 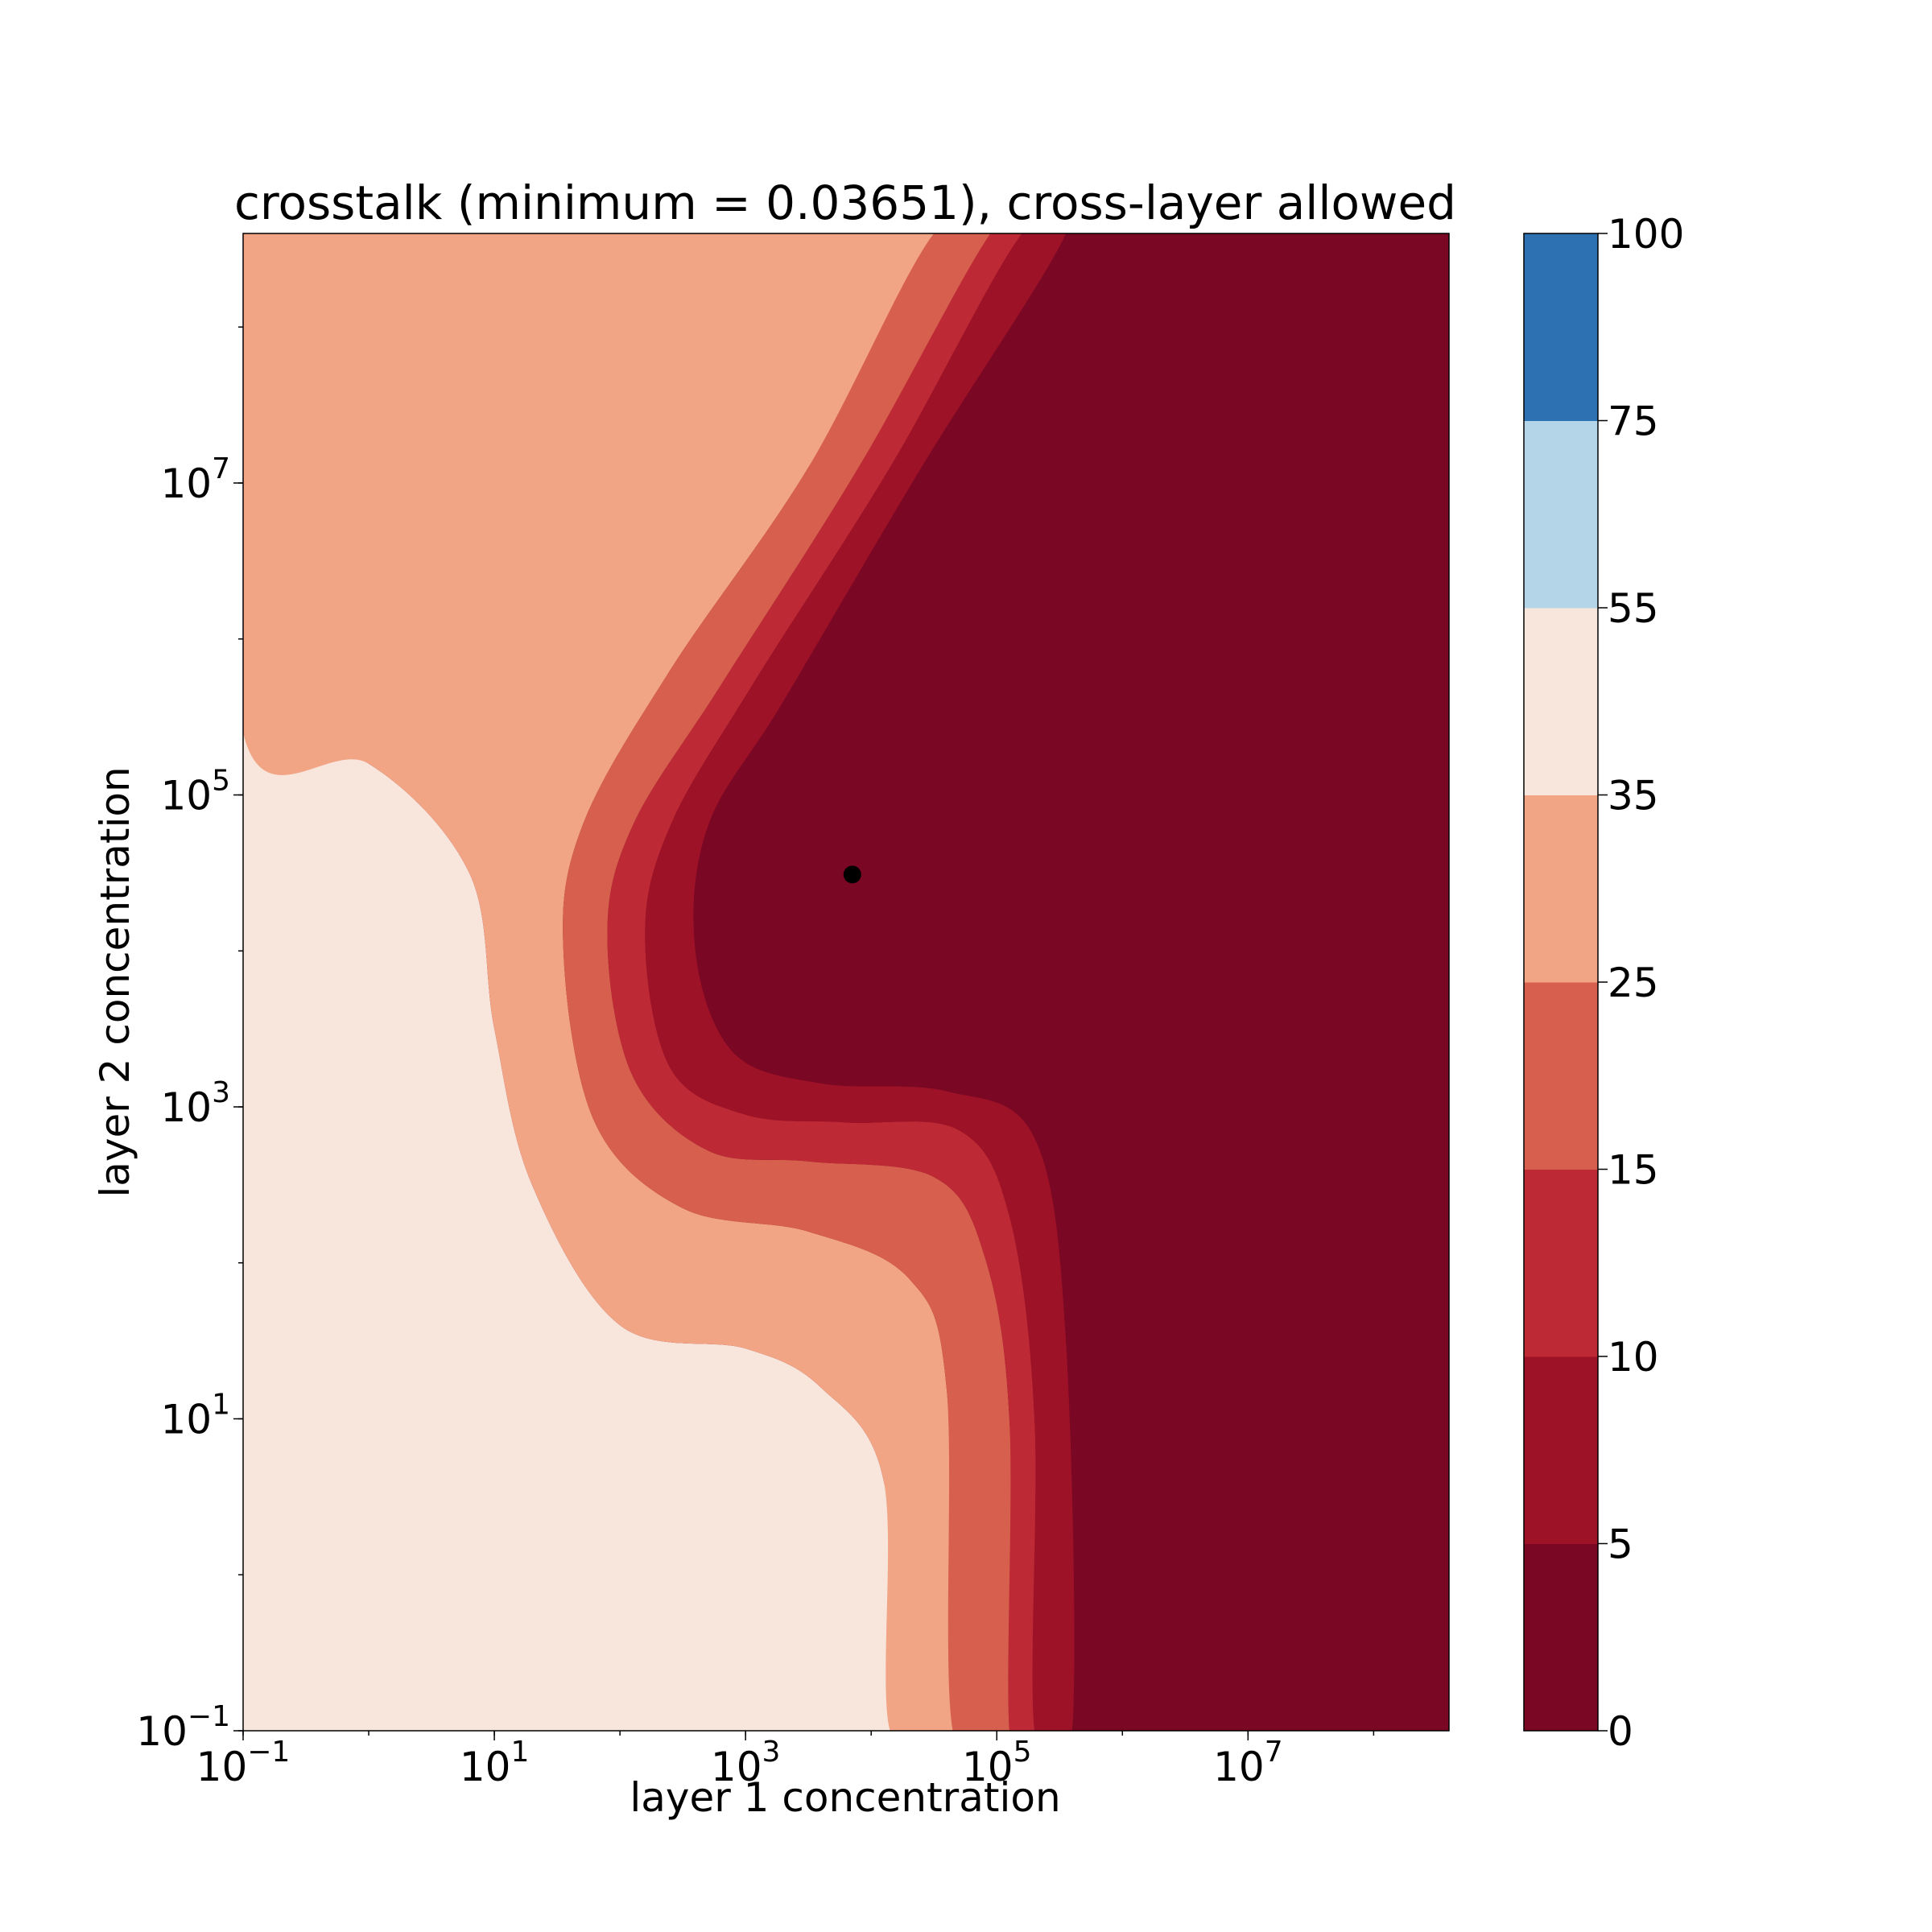 I want to click on y-tick-label: 10⁵, so click(x=195, y=792).